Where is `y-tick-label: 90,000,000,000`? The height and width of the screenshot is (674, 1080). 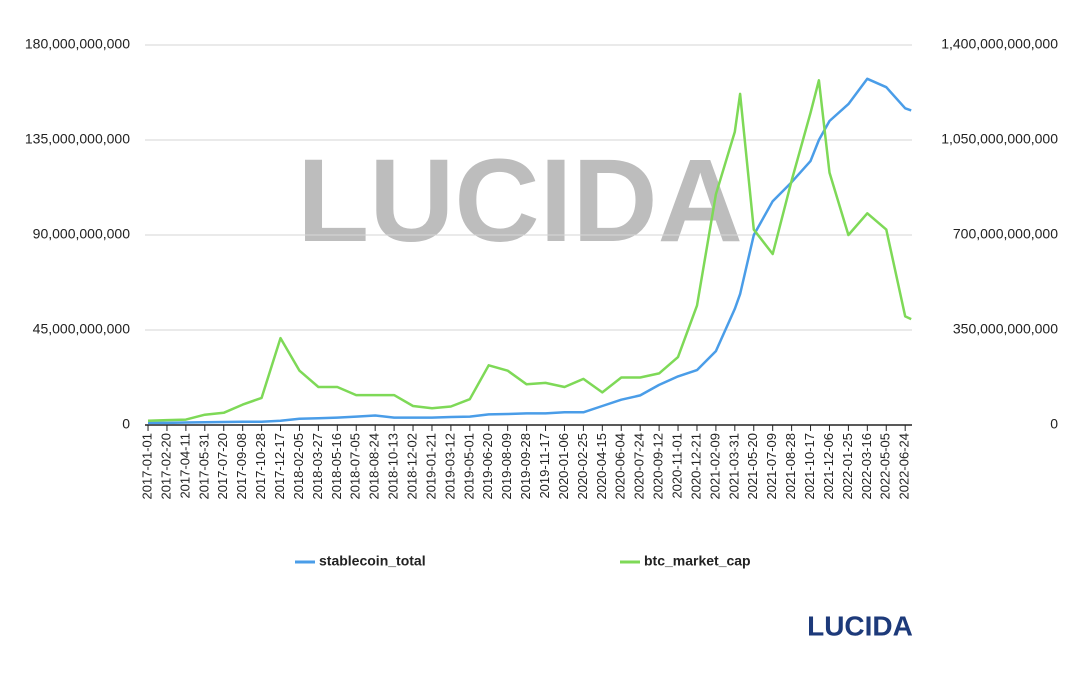
y-tick-label: 90,000,000,000 is located at coordinates (82, 234).